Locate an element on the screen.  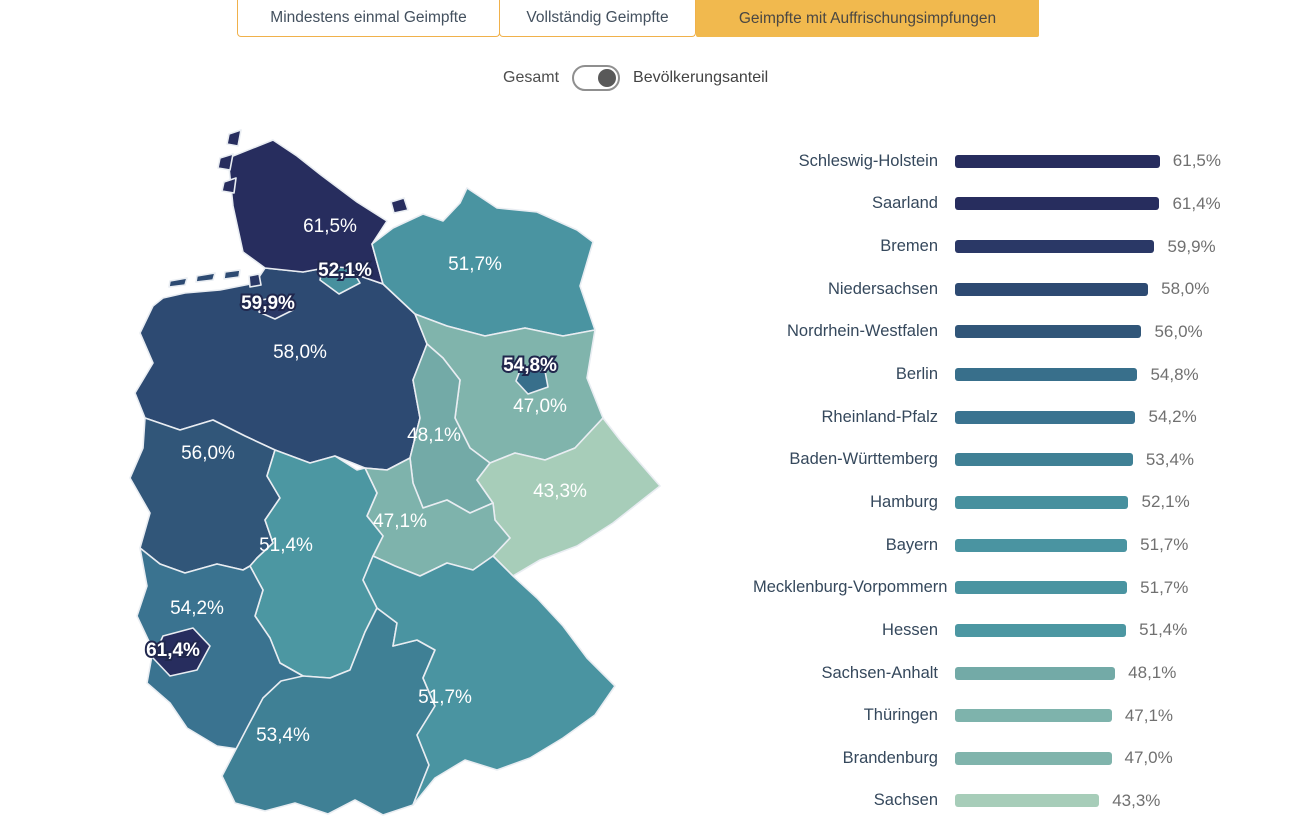
bar-value: 54,8% is located at coordinates (1174, 374).